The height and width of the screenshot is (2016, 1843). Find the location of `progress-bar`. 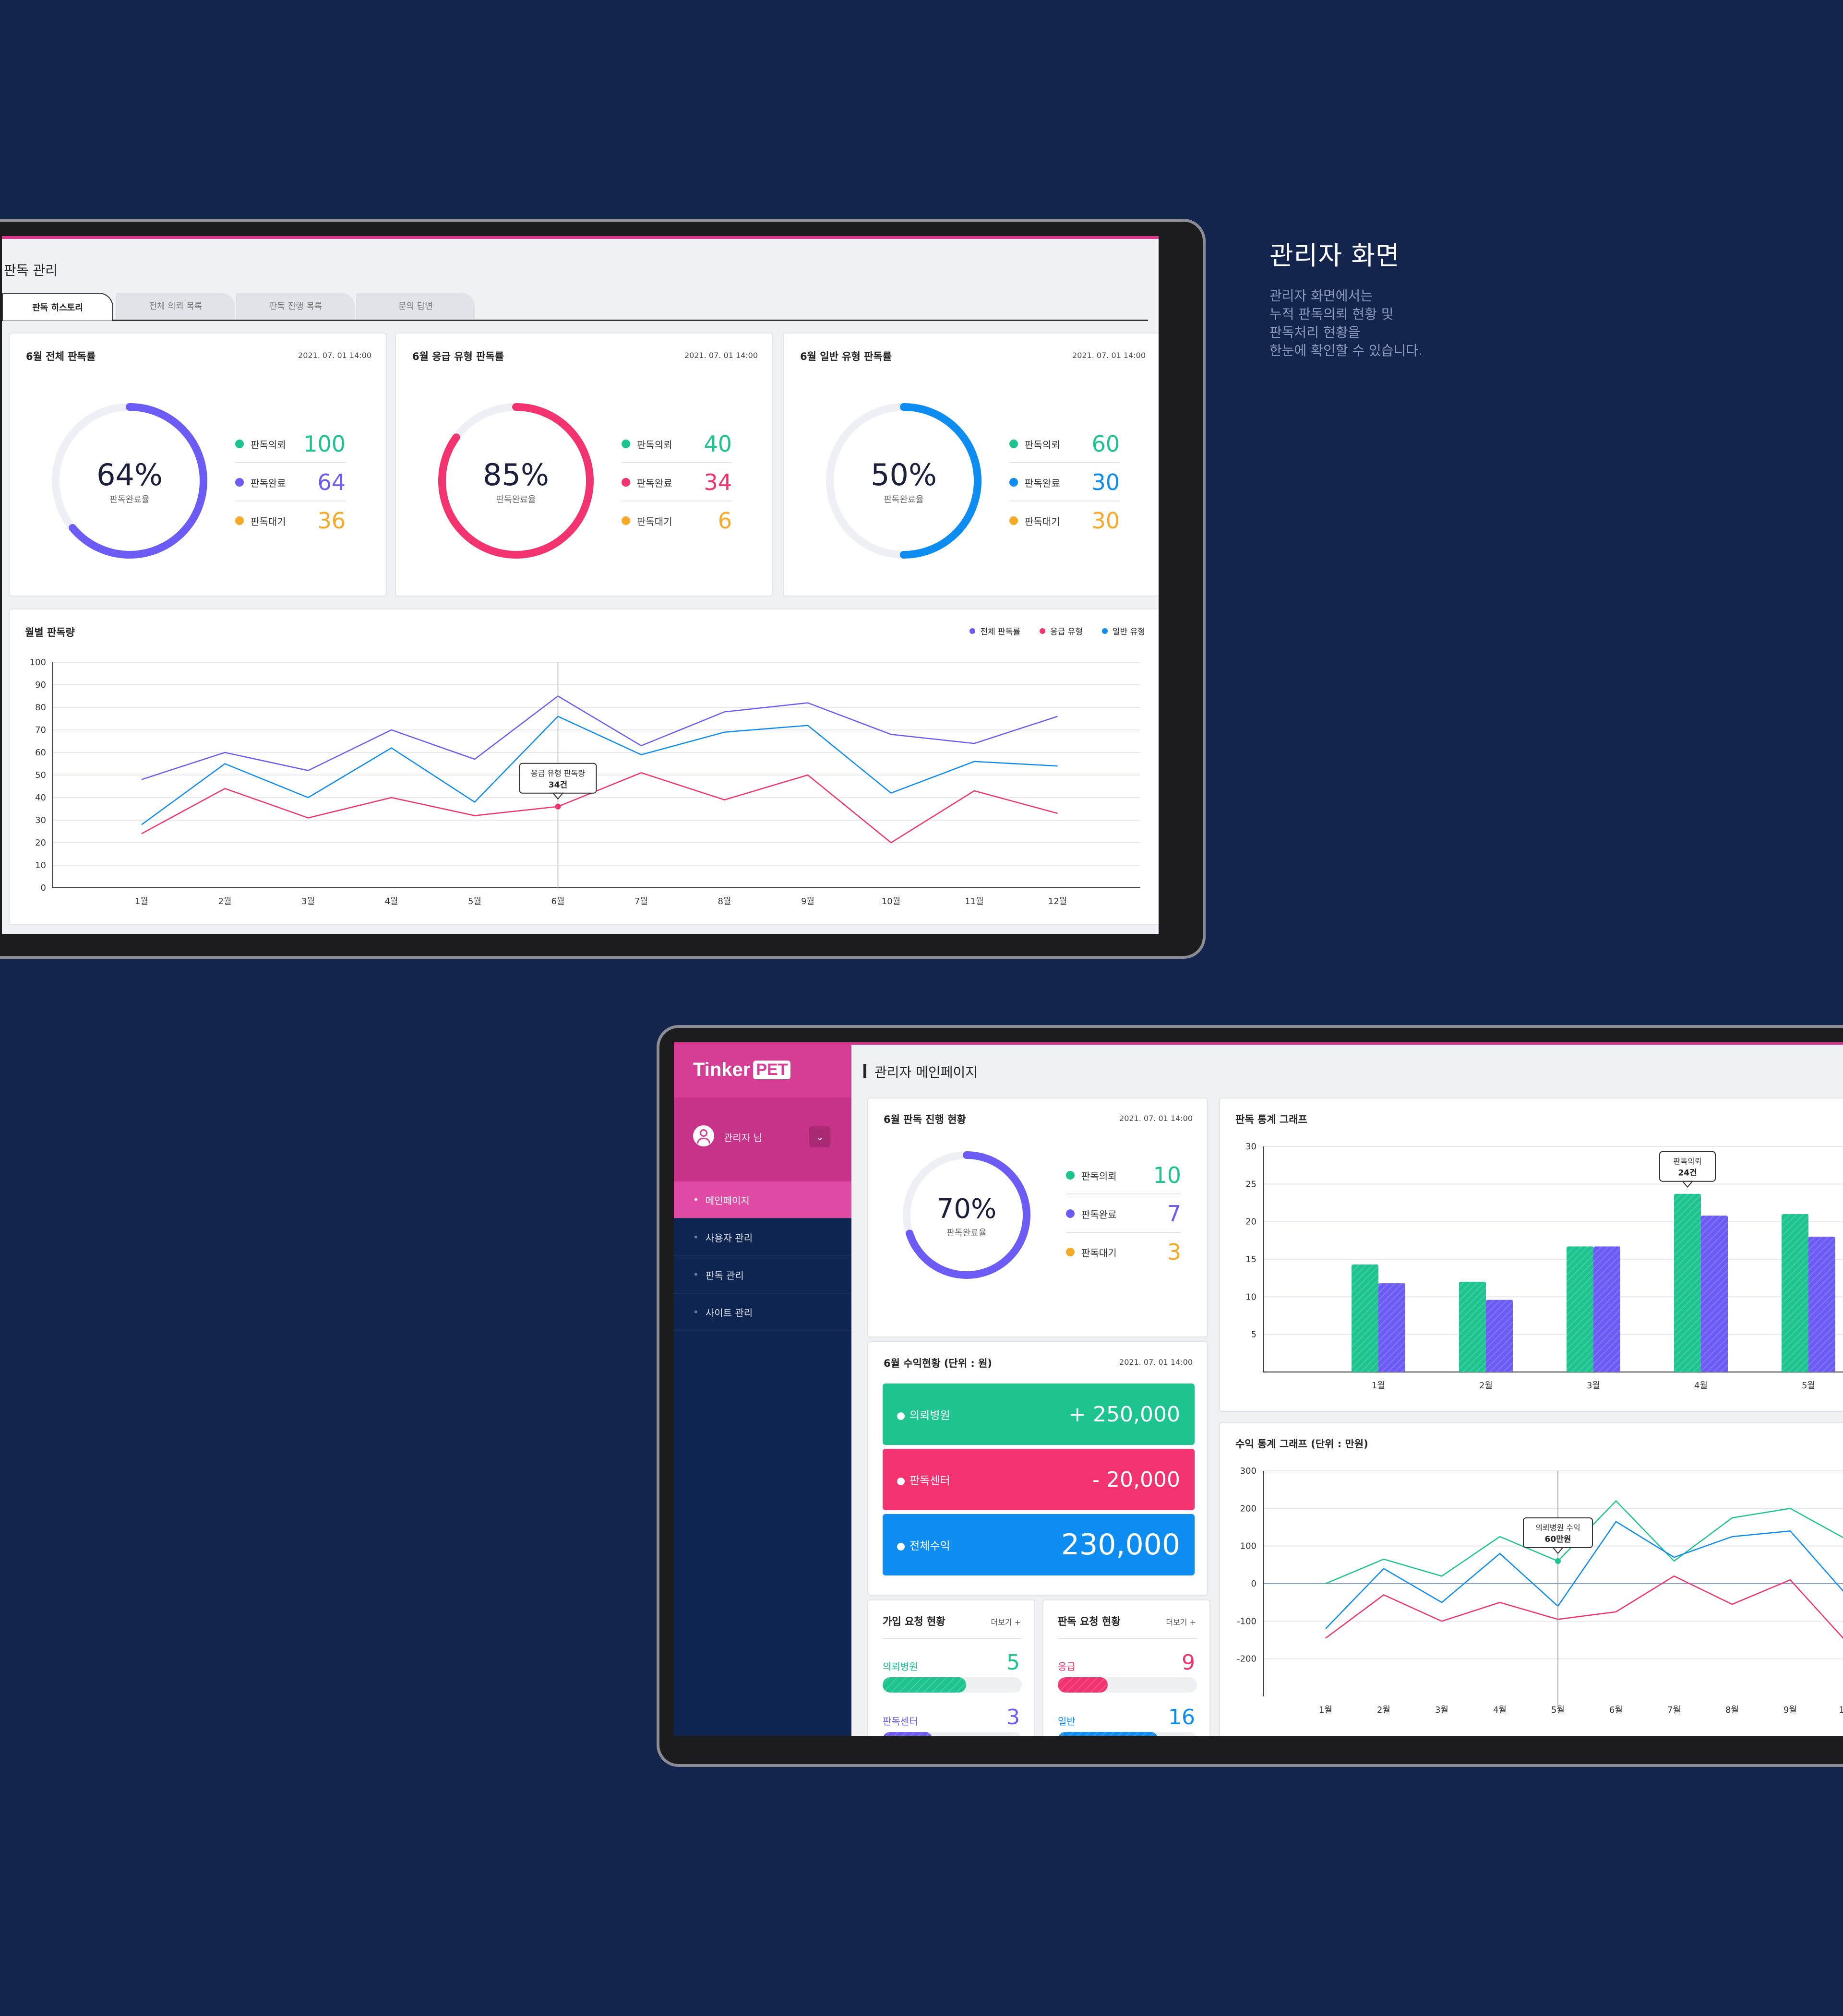

progress-bar is located at coordinates (1127, 1734).